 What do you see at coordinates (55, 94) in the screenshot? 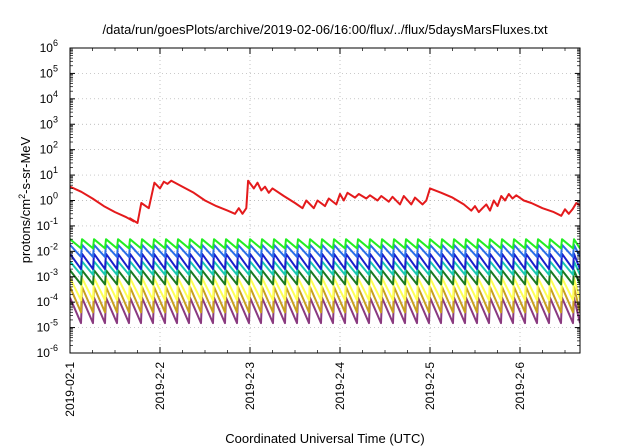
I see `y-tick-label-exponent: 4` at bounding box center [55, 94].